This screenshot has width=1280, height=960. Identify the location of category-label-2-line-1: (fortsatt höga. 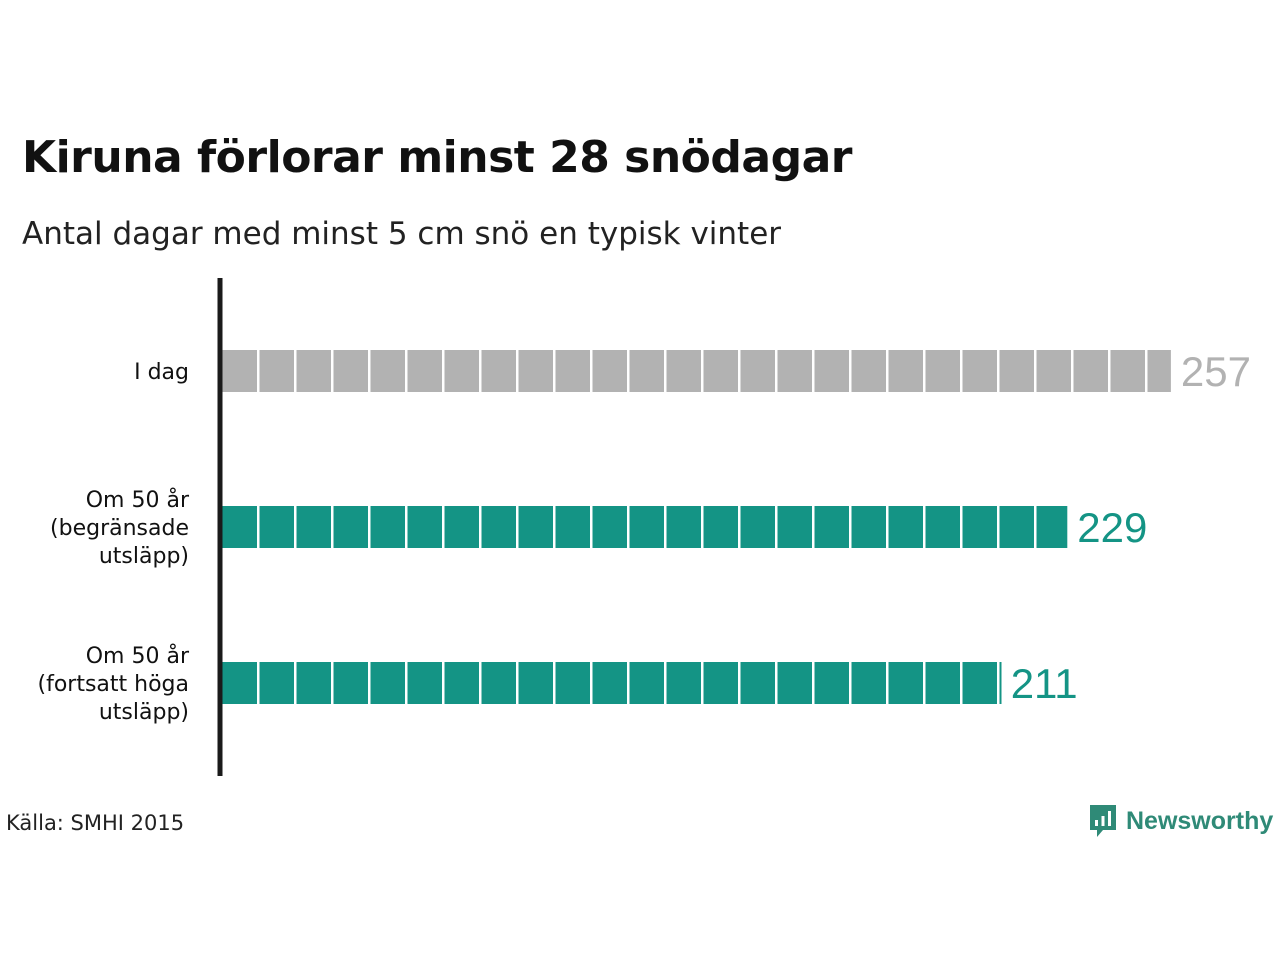
(114, 684).